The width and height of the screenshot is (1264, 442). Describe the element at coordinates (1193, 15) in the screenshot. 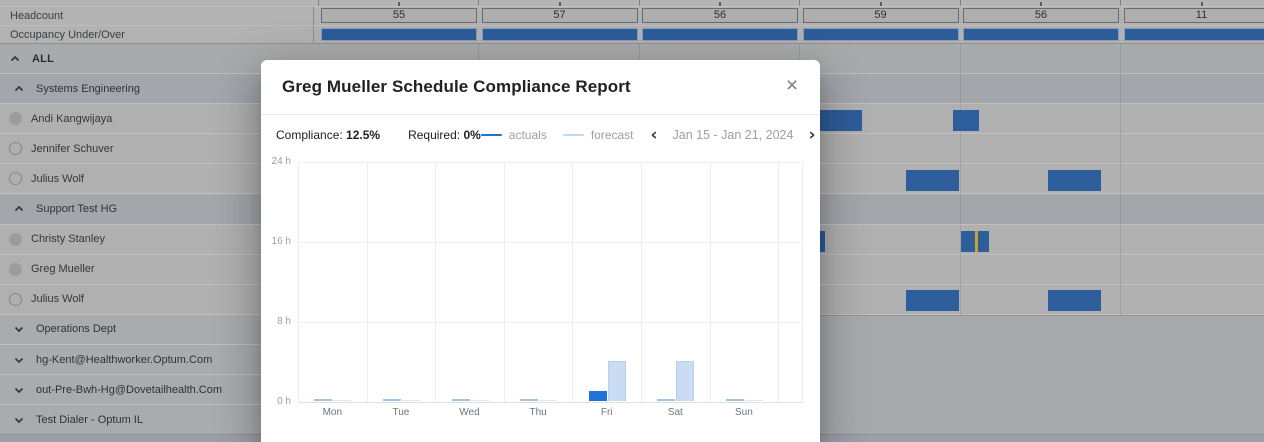

I see `headcount-cell: 11` at that location.